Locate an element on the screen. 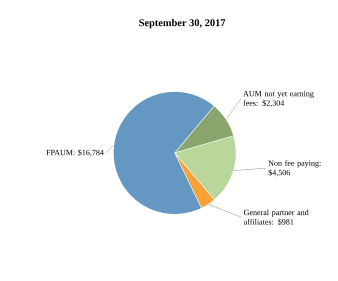 The image size is (338, 281). slice-label: FPAUM: $16,784 is located at coordinates (75, 152).